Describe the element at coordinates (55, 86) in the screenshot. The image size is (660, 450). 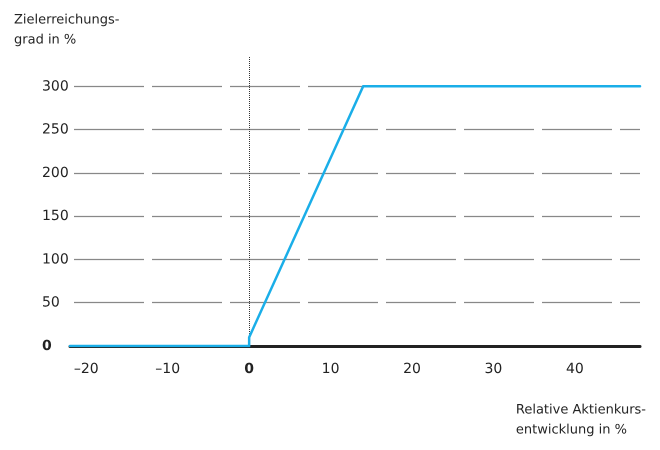
I see `y-tick-label: 300` at that location.